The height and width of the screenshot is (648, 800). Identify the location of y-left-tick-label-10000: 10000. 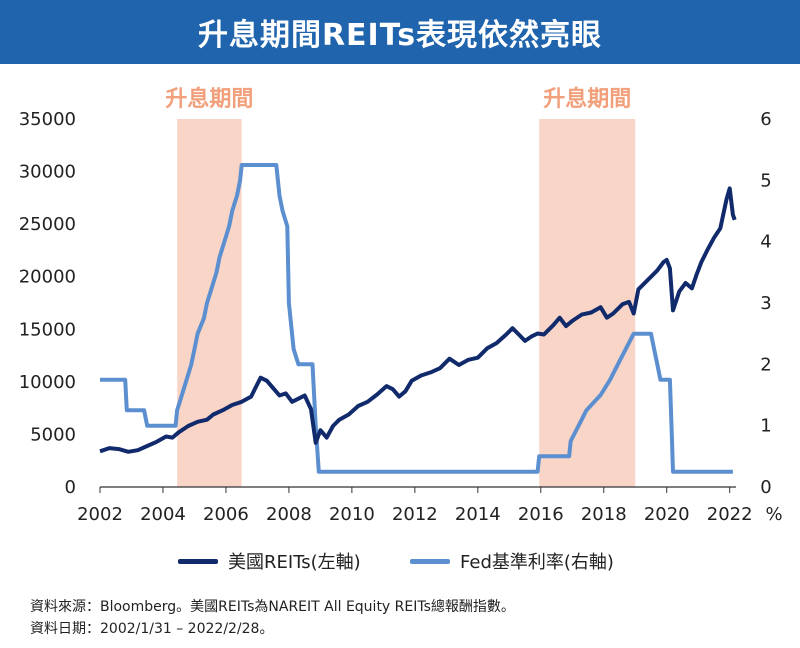
(47, 382).